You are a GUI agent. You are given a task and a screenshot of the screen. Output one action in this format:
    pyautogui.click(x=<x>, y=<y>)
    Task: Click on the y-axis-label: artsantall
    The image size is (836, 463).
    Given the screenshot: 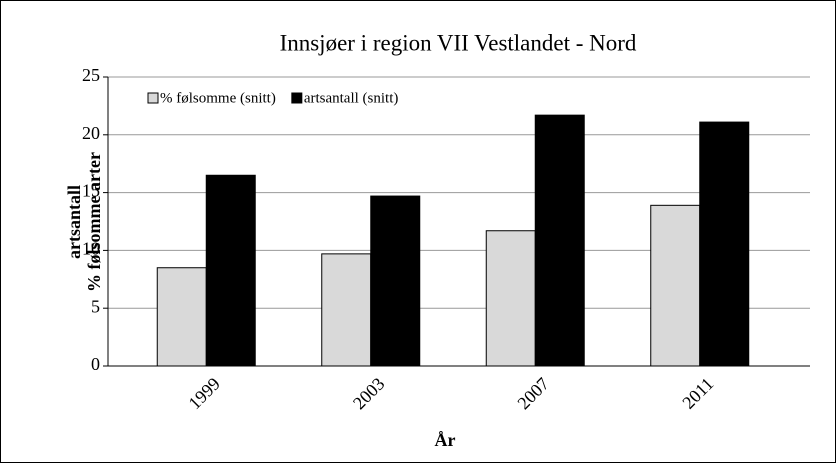 What is the action you would take?
    pyautogui.click(x=74, y=222)
    